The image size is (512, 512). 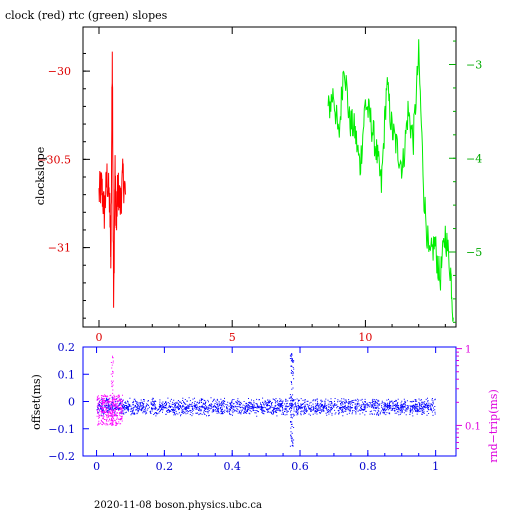 I want to click on bottom-yleft-tick-label: 0.1, so click(x=67, y=374).